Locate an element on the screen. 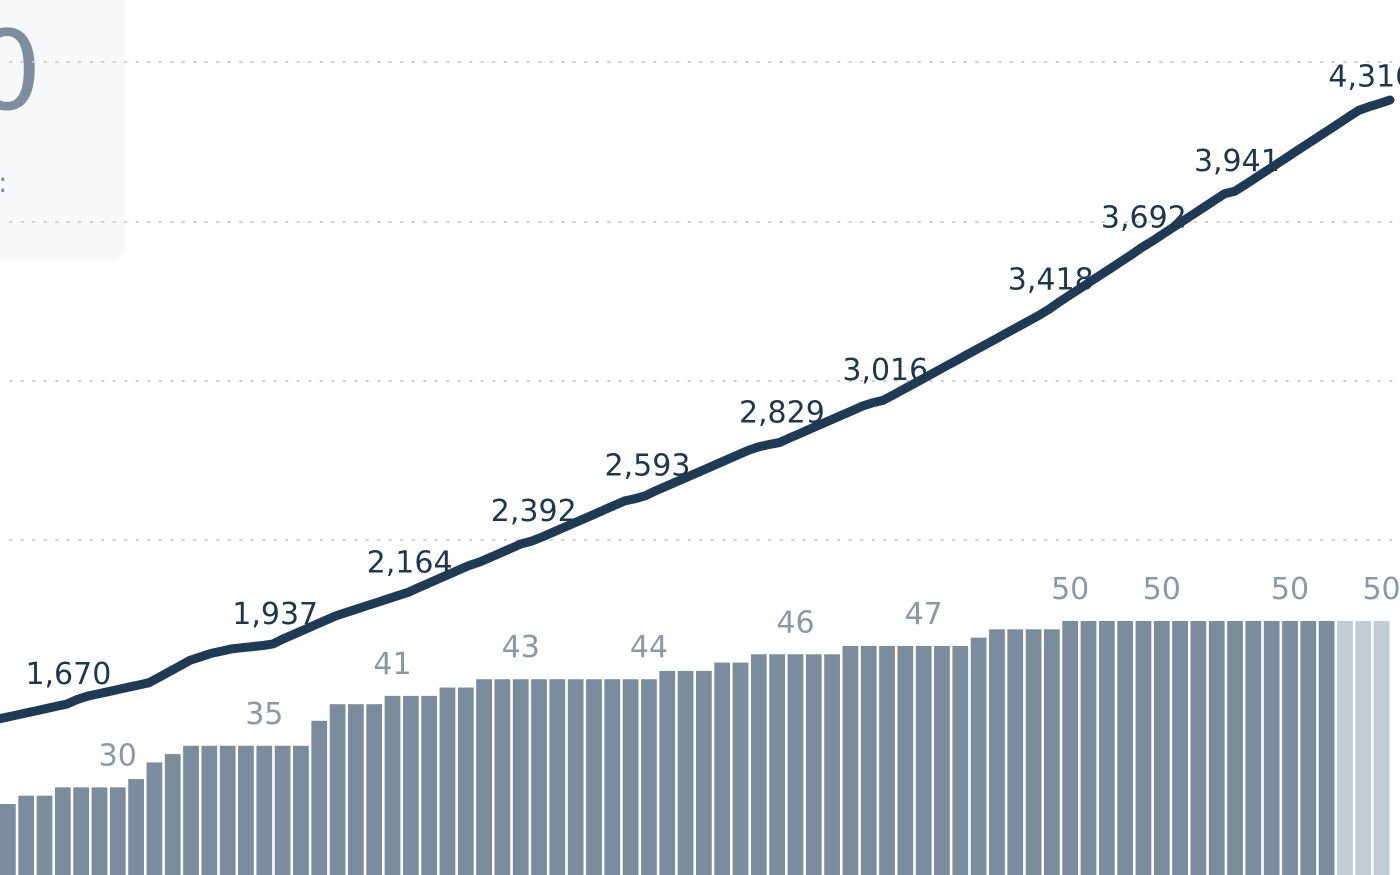 The height and width of the screenshot is (875, 1400). bar-label-6: 47 is located at coordinates (924, 614).